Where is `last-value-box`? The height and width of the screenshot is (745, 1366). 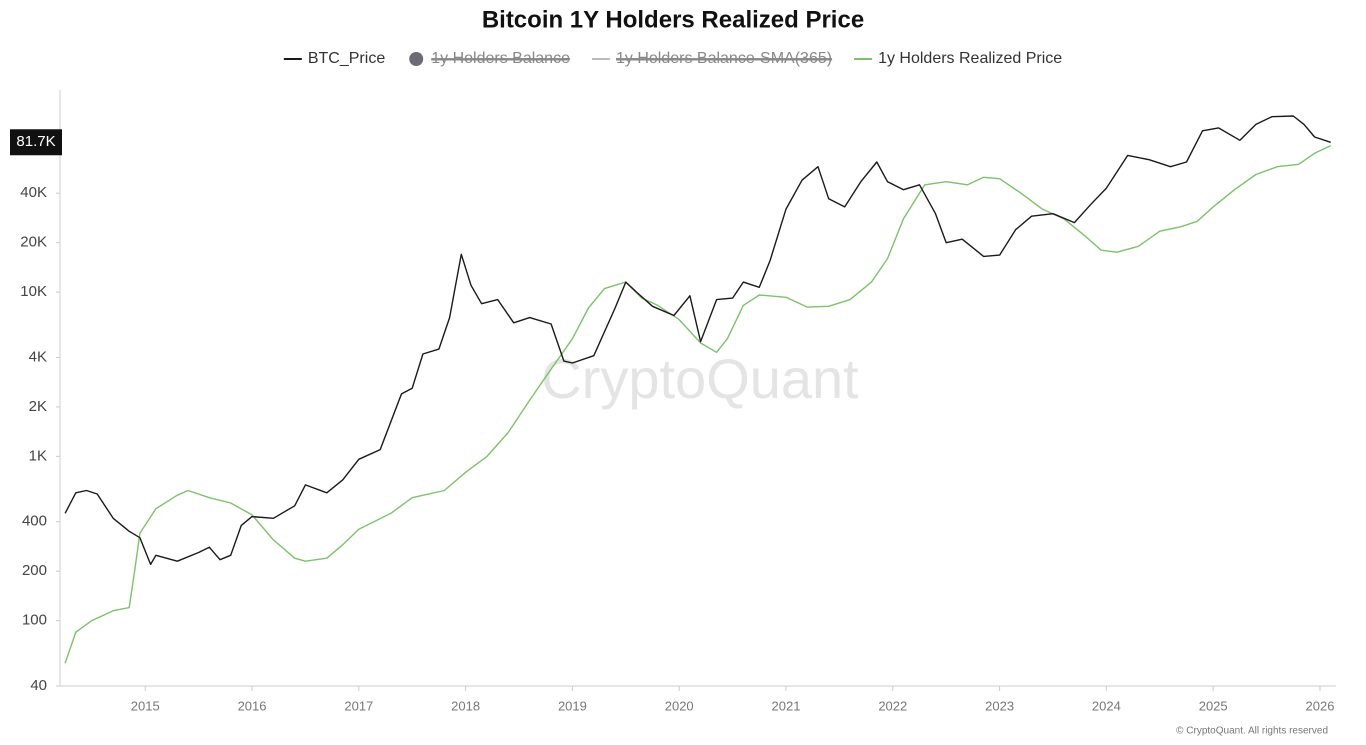 last-value-box is located at coordinates (36, 142).